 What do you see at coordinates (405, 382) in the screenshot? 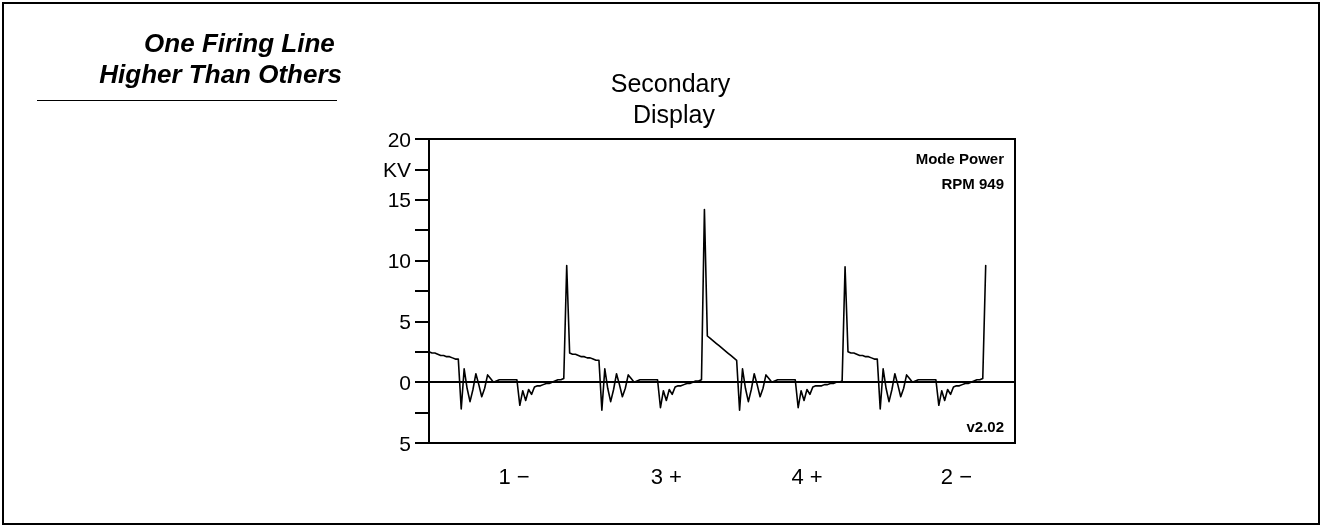
I see `y-tick-label: 0` at bounding box center [405, 382].